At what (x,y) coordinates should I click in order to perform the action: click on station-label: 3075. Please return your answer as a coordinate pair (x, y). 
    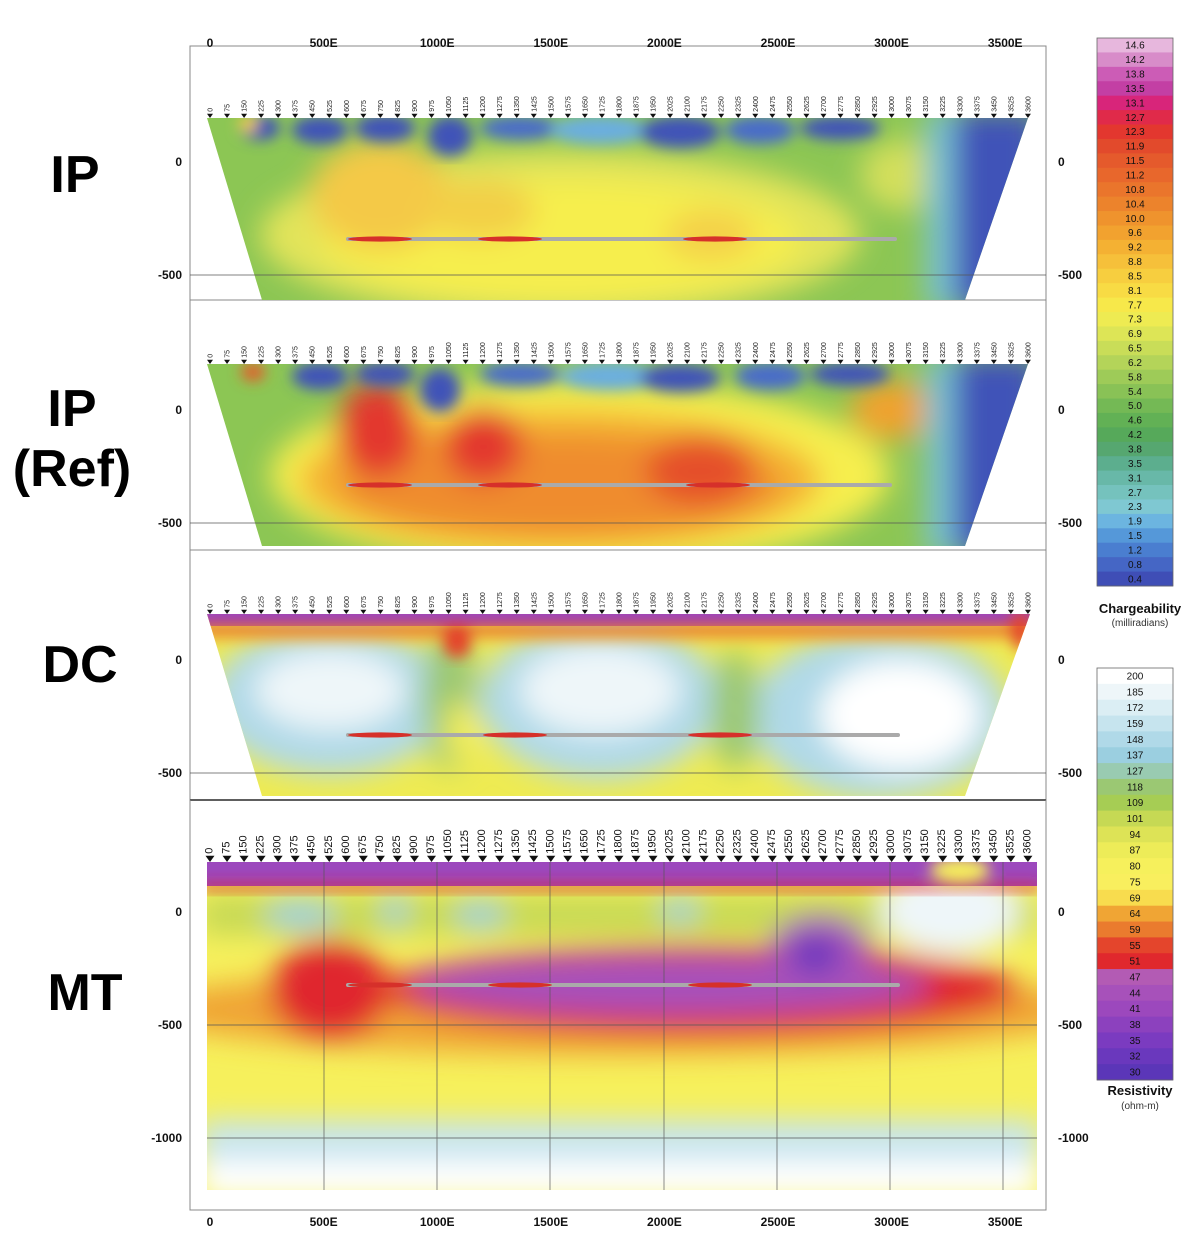
    Looking at the image, I should click on (909, 600).